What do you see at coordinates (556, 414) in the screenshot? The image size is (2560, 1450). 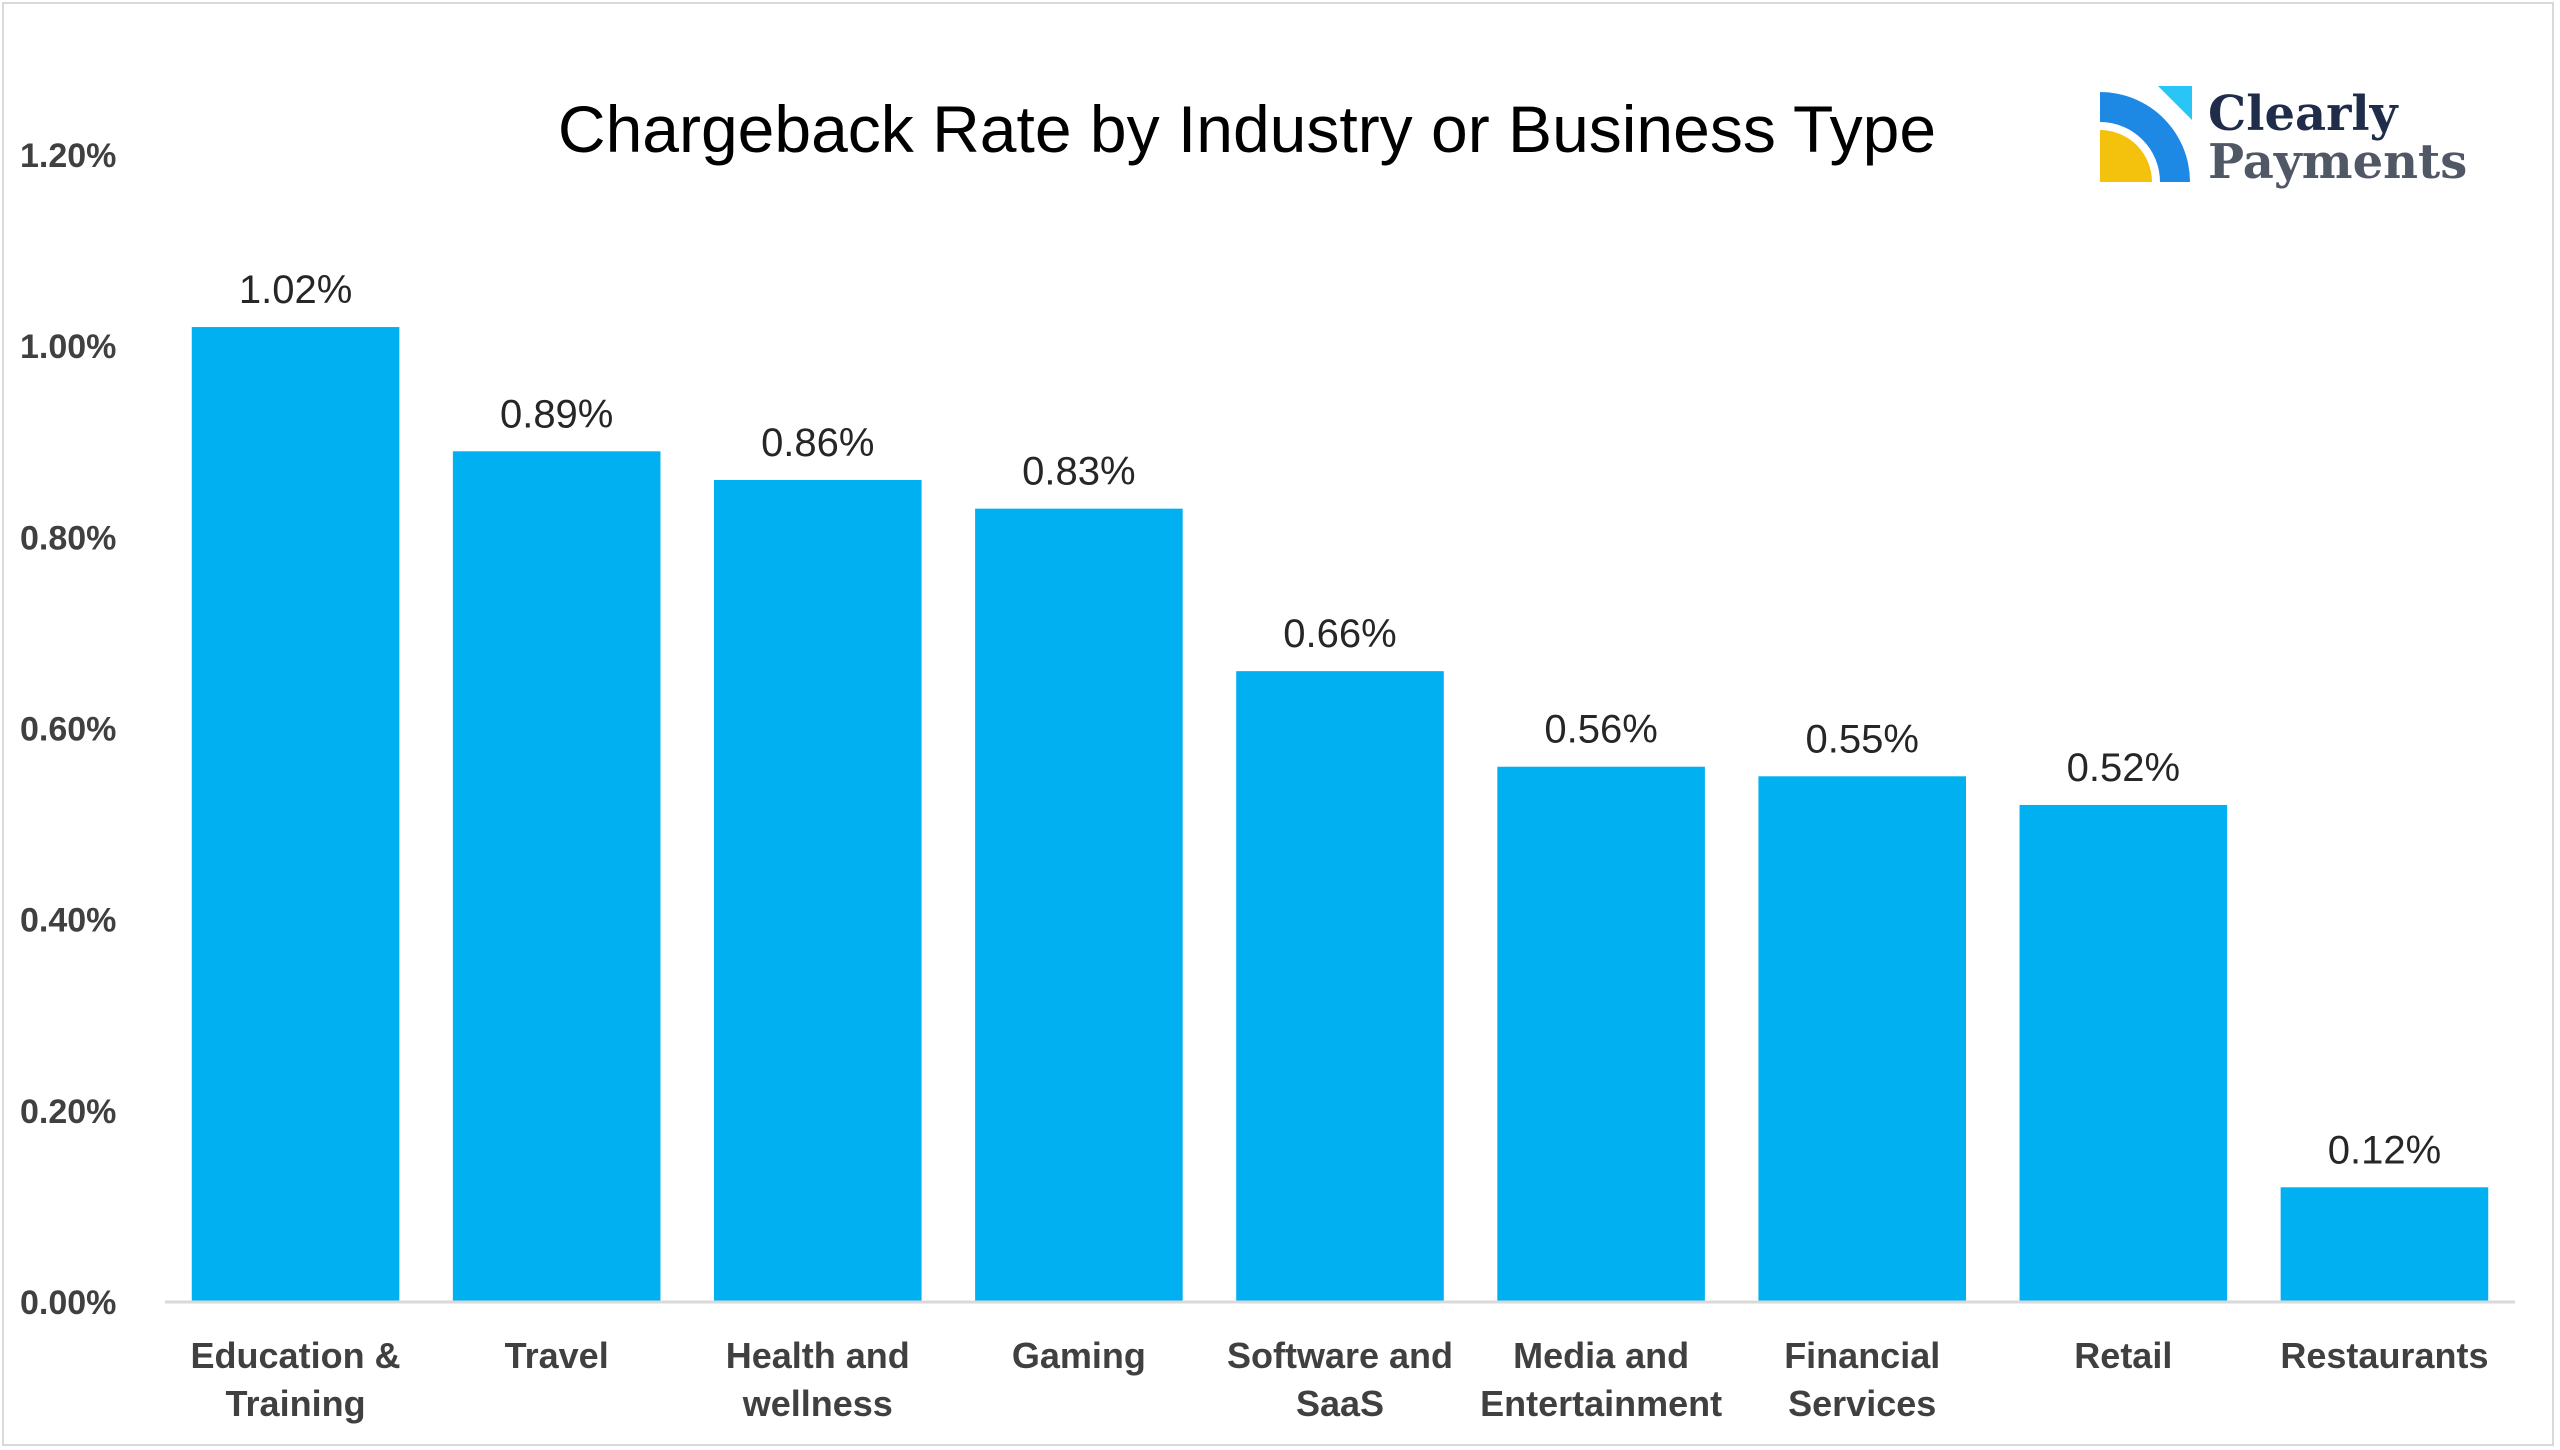 I see `data-label: 0.89%` at bounding box center [556, 414].